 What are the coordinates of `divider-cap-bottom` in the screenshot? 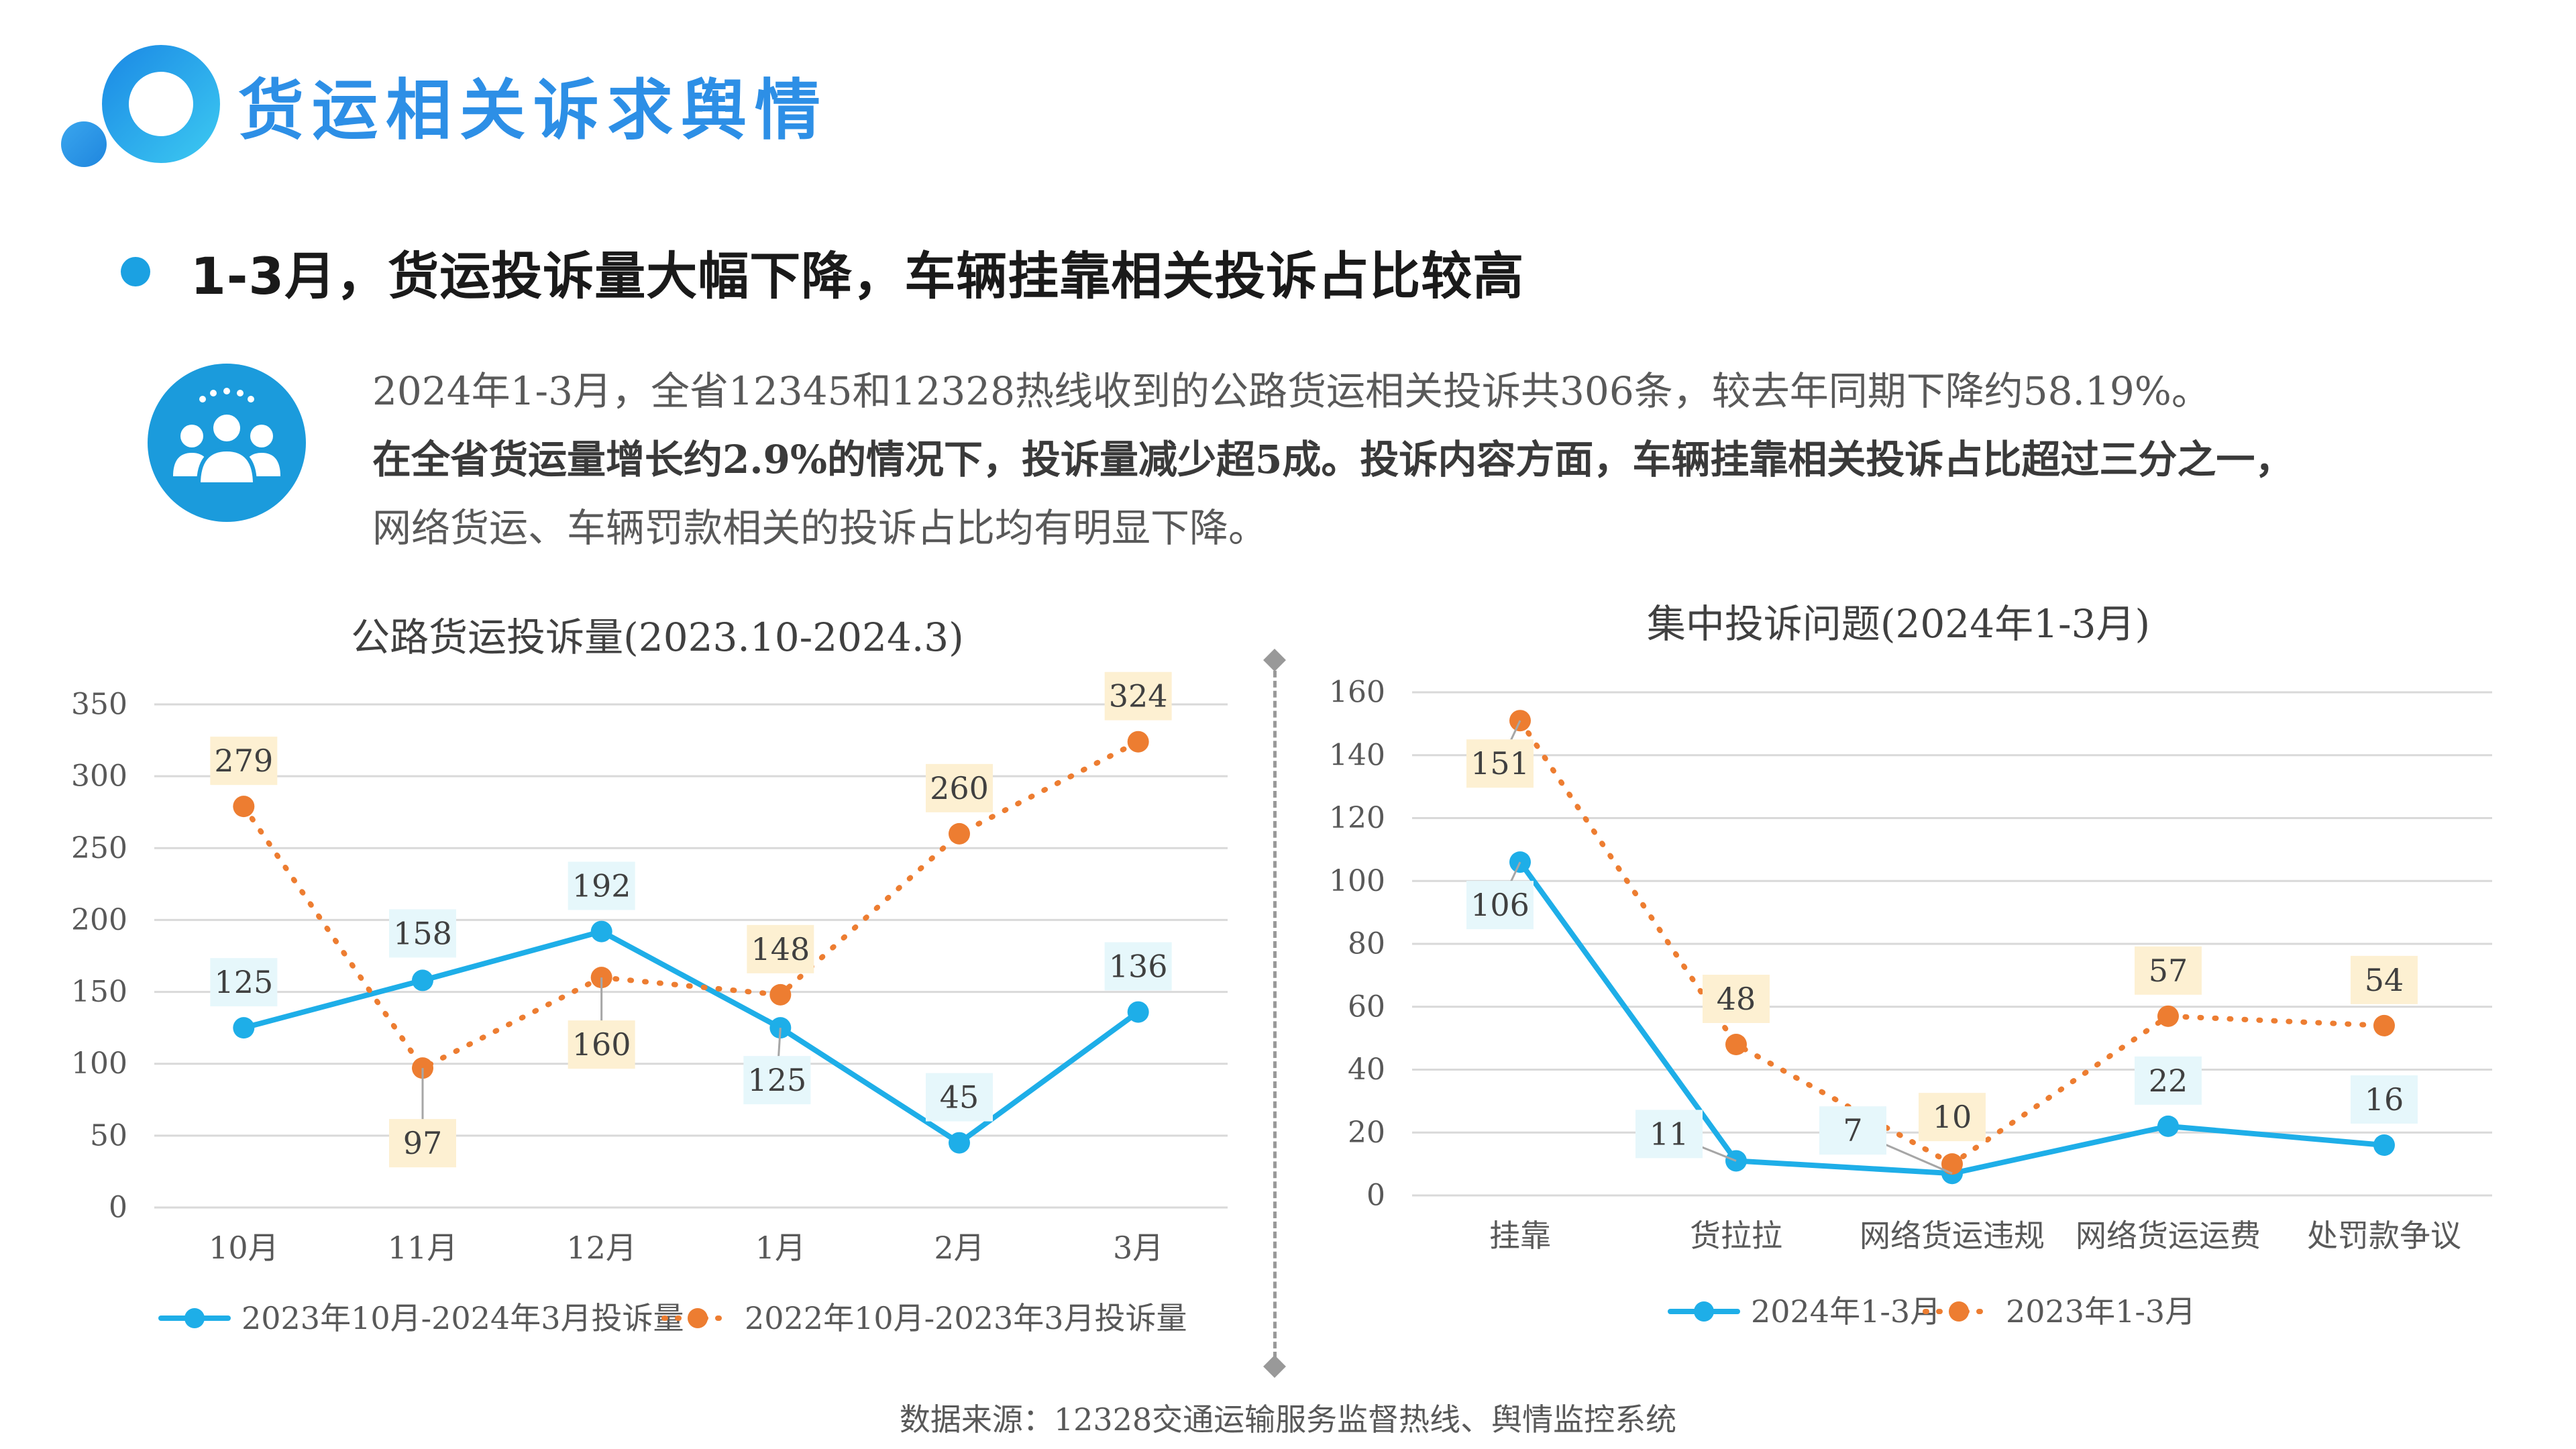 It's located at (1274, 1366).